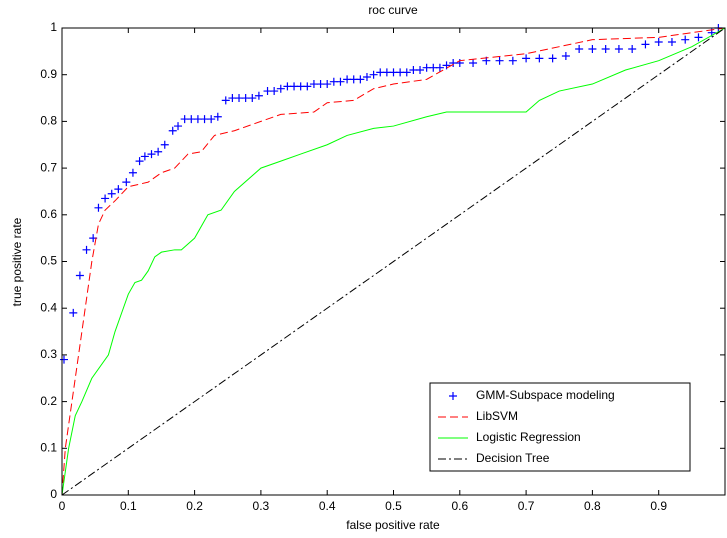  I want to click on y-tick-label: 0.4, so click(48, 307).